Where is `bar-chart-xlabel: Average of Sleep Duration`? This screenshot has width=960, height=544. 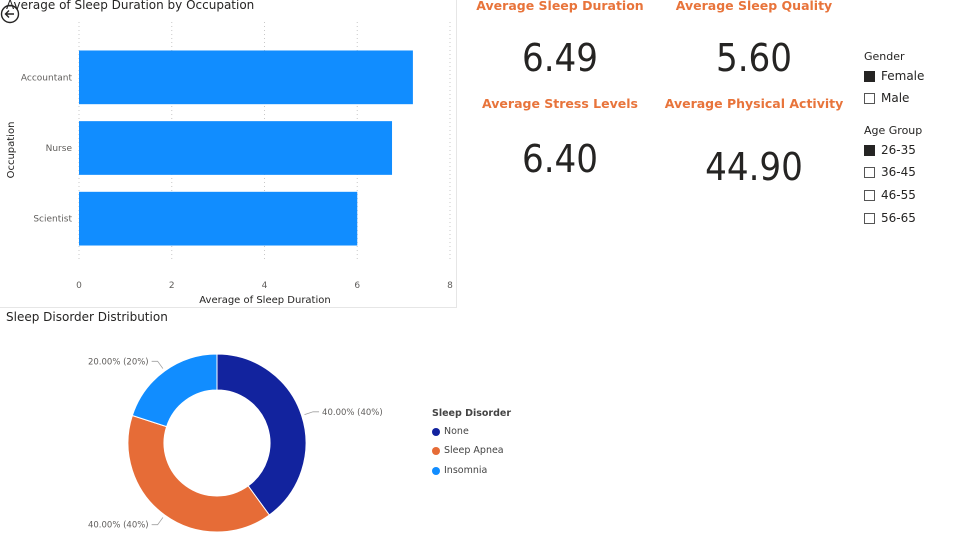 bar-chart-xlabel: Average of Sleep Duration is located at coordinates (264, 300).